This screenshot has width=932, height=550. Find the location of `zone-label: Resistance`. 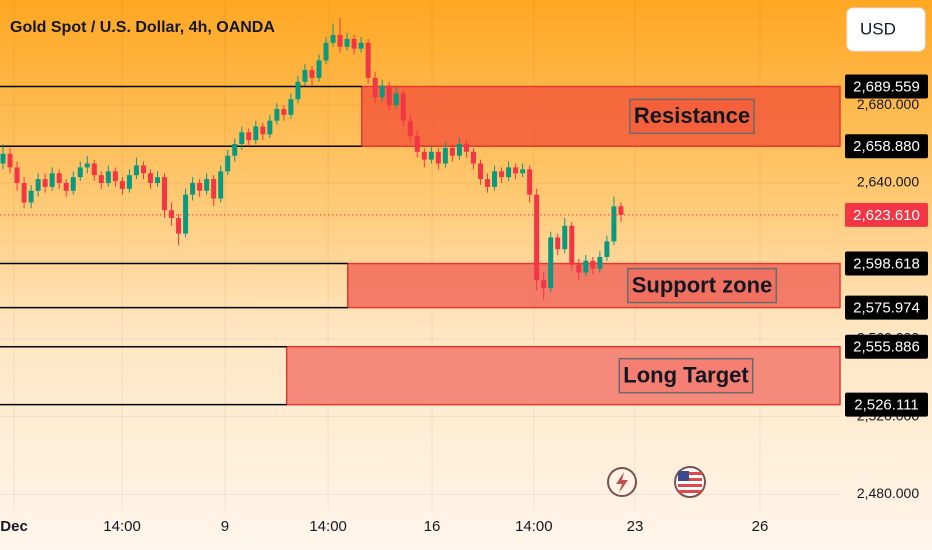

zone-label: Resistance is located at coordinates (692, 115).